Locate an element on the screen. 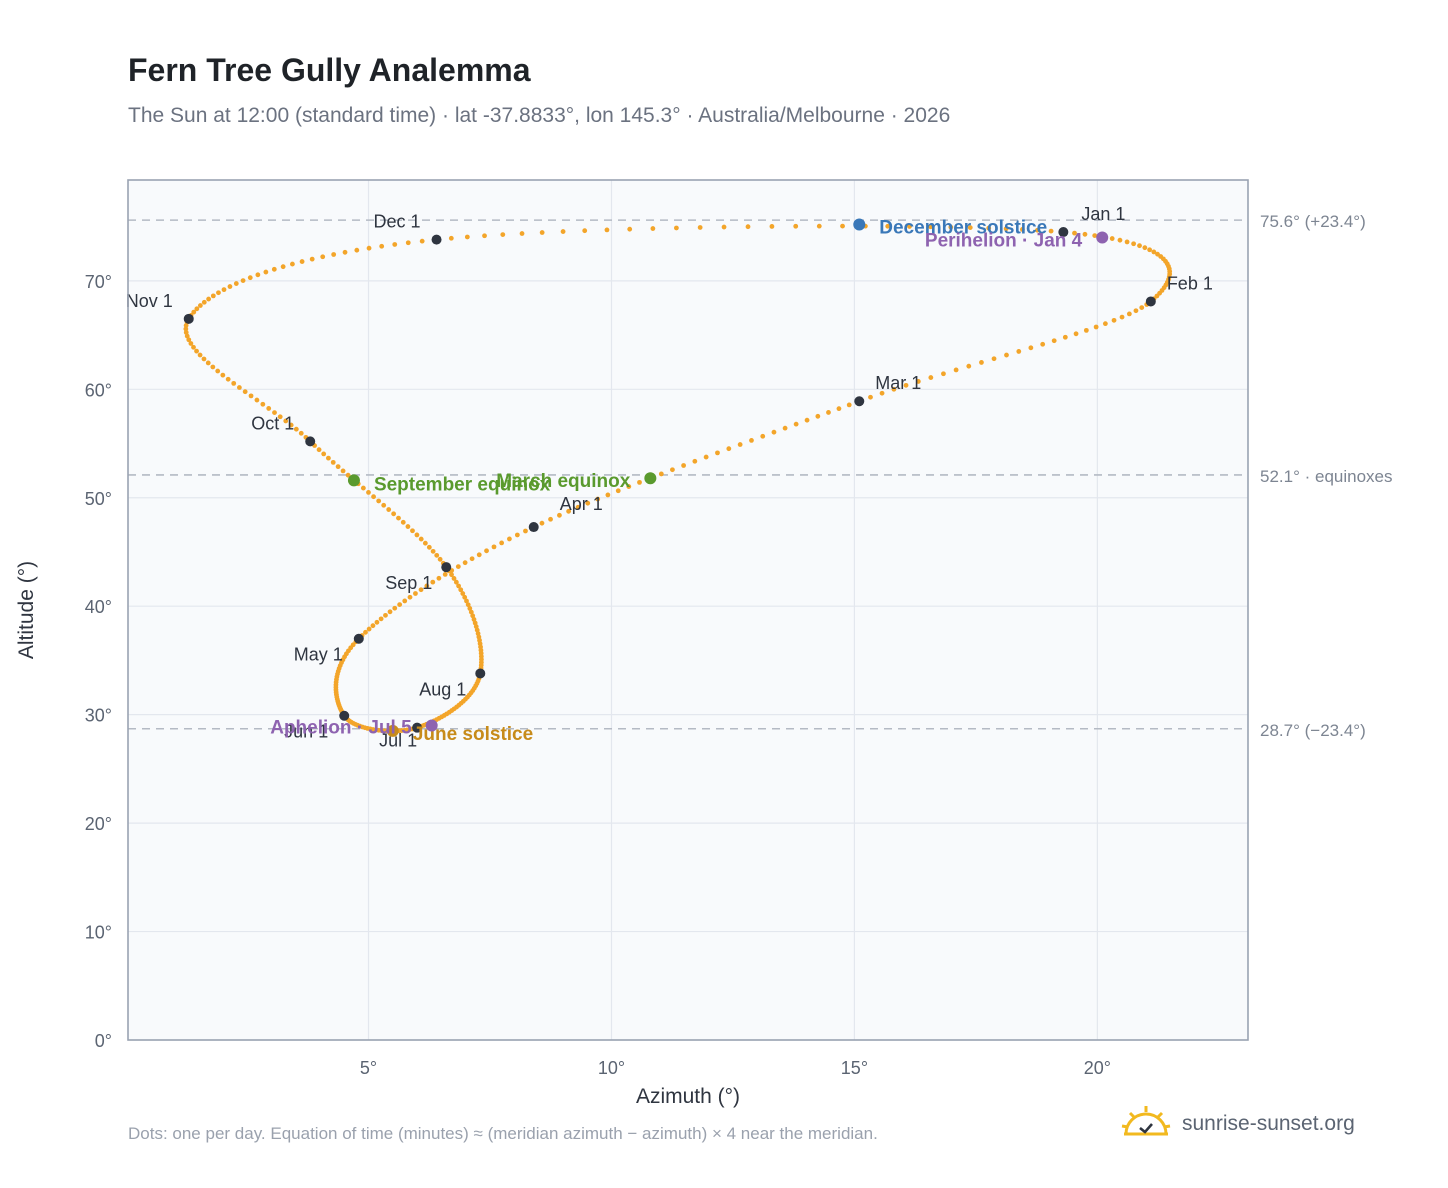 The width and height of the screenshot is (1448, 1188). y-tick-label: 70° is located at coordinates (98, 282).